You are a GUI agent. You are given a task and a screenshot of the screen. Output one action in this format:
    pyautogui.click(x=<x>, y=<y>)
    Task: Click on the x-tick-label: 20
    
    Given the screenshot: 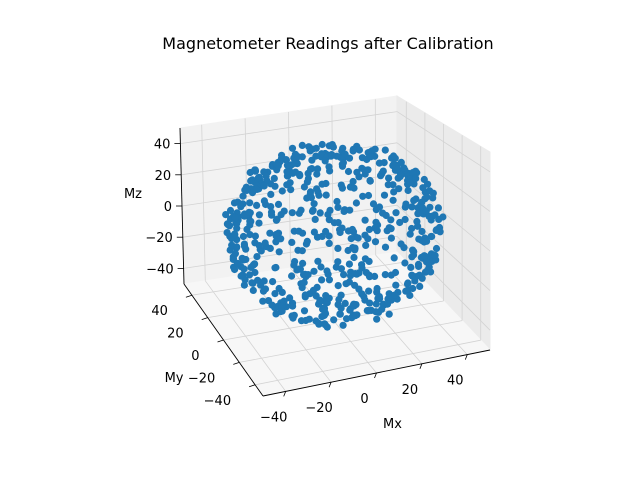 What is the action you would take?
    pyautogui.click(x=410, y=390)
    